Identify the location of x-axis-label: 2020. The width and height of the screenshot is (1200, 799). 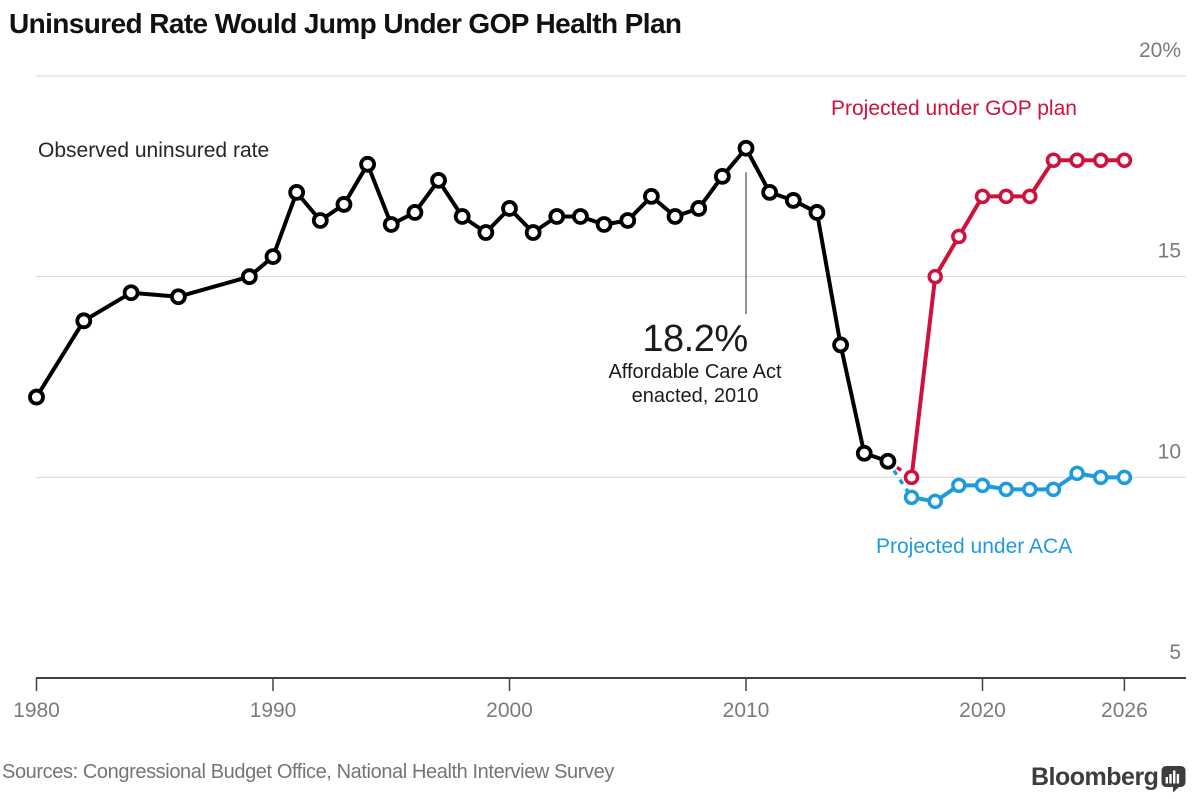
(982, 710).